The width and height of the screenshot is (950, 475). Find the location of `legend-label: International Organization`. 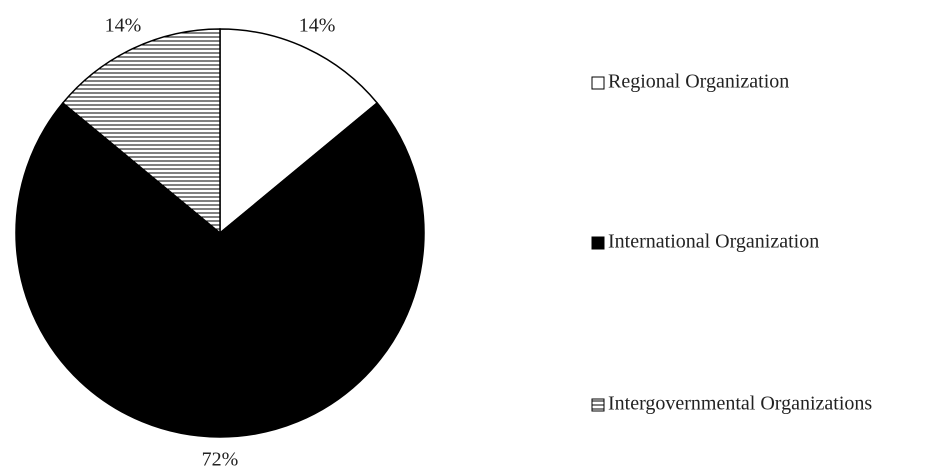

legend-label: International Organization is located at coordinates (713, 242).